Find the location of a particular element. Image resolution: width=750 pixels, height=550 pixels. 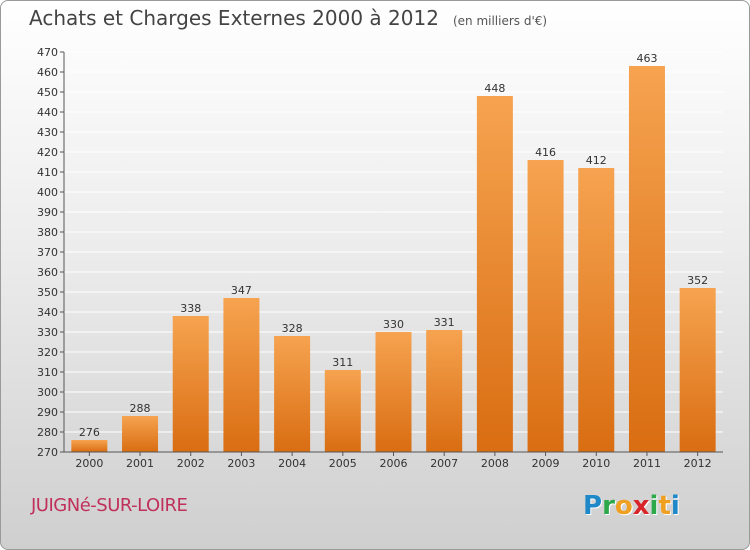

commune-name: JUIGNé-SUR-LOIRE is located at coordinates (109, 505).